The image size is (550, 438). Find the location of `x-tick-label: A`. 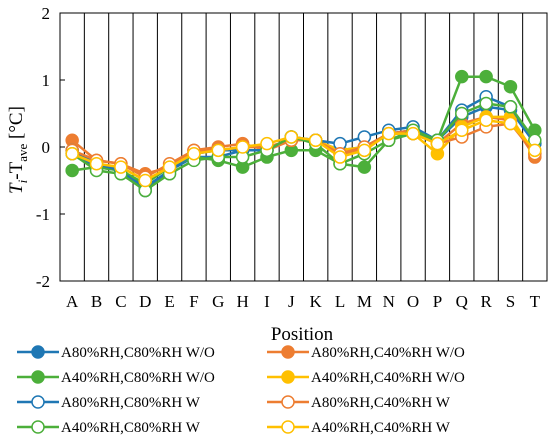

x-tick-label: A is located at coordinates (72, 301).